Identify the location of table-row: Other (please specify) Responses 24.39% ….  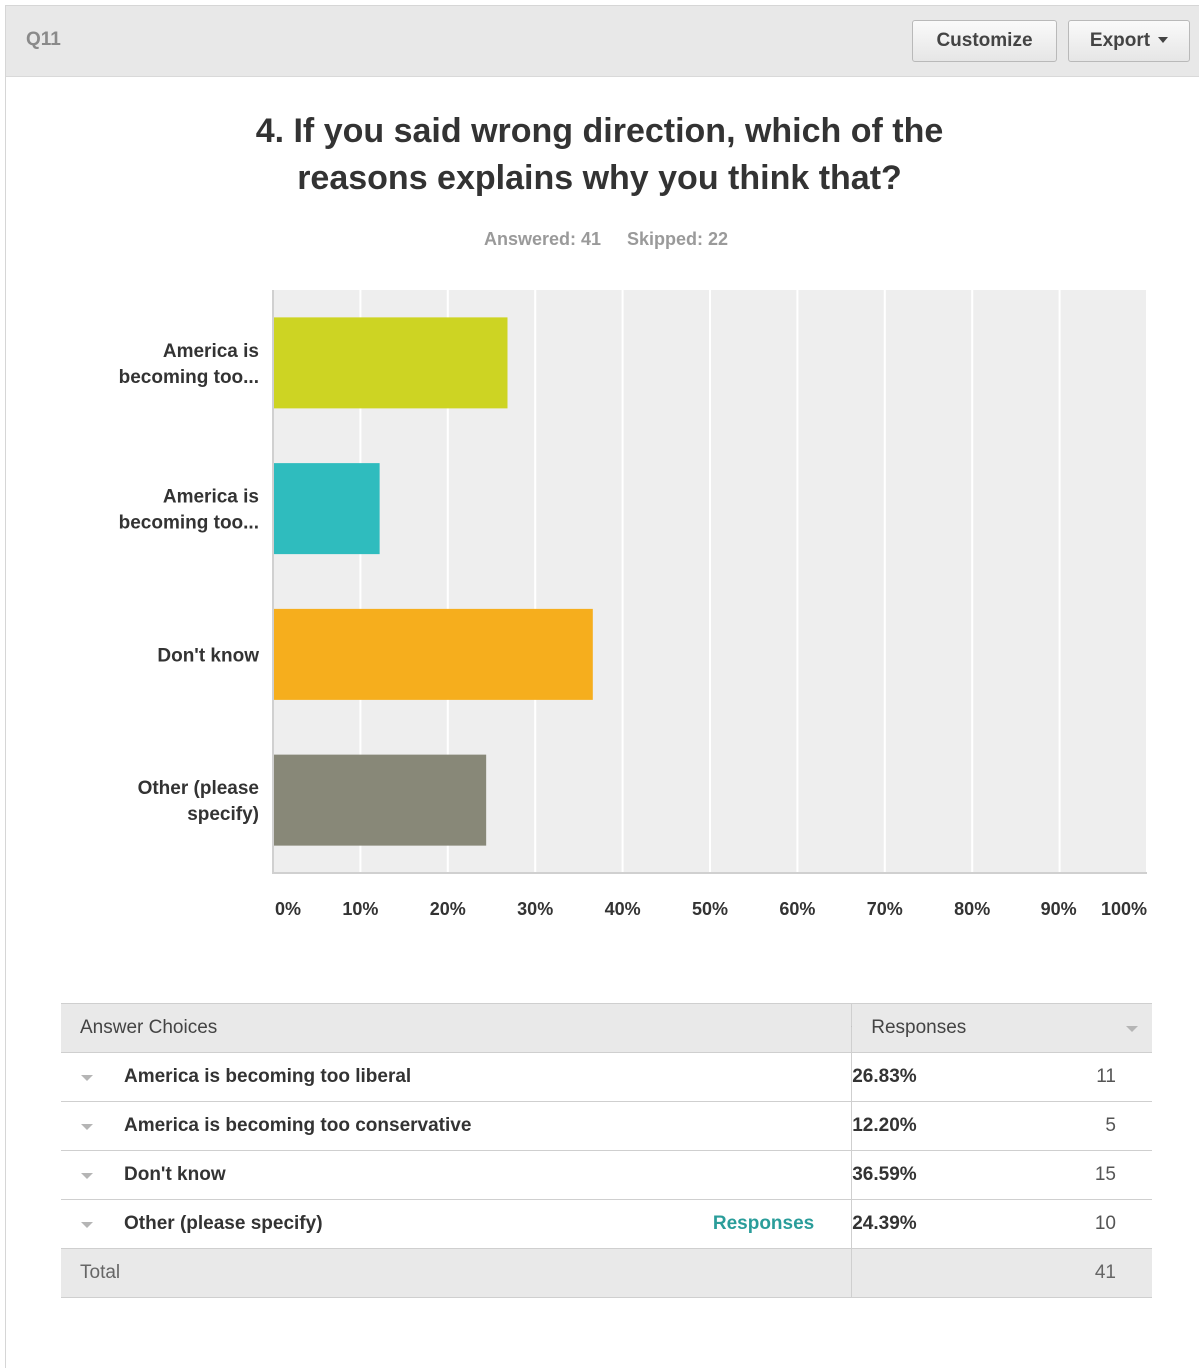
(606, 1224).